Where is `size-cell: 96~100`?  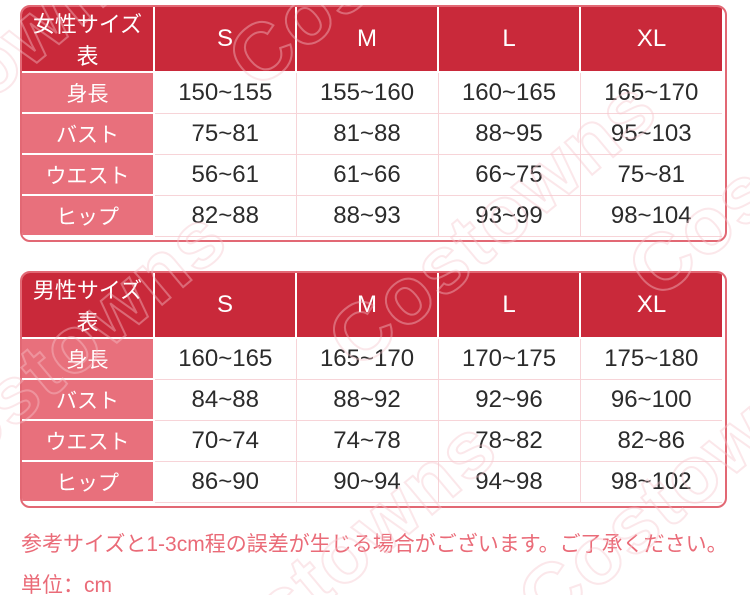
size-cell: 96~100 is located at coordinates (650, 399).